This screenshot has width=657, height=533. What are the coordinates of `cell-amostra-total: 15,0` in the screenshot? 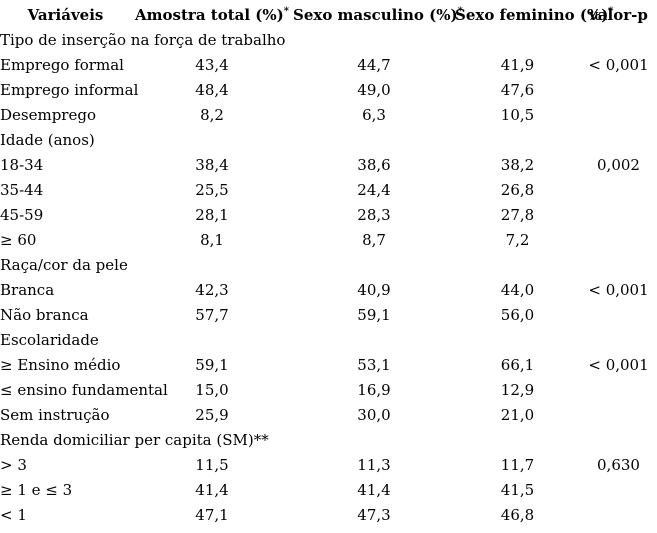 It's located at (212, 389).